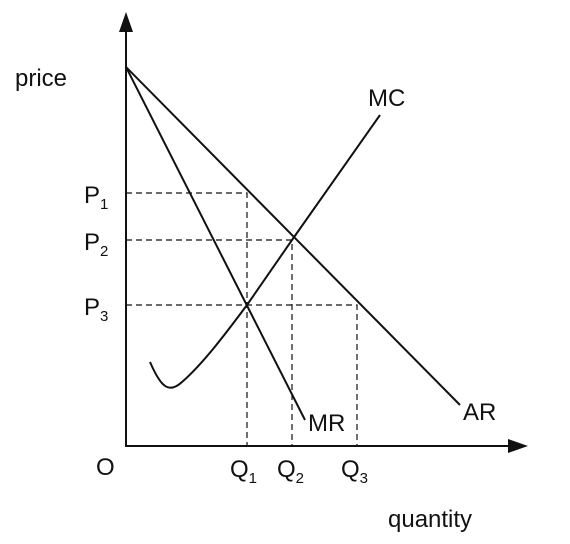 The image size is (570, 544). Describe the element at coordinates (364, 478) in the screenshot. I see `quantity-sub: 3` at that location.